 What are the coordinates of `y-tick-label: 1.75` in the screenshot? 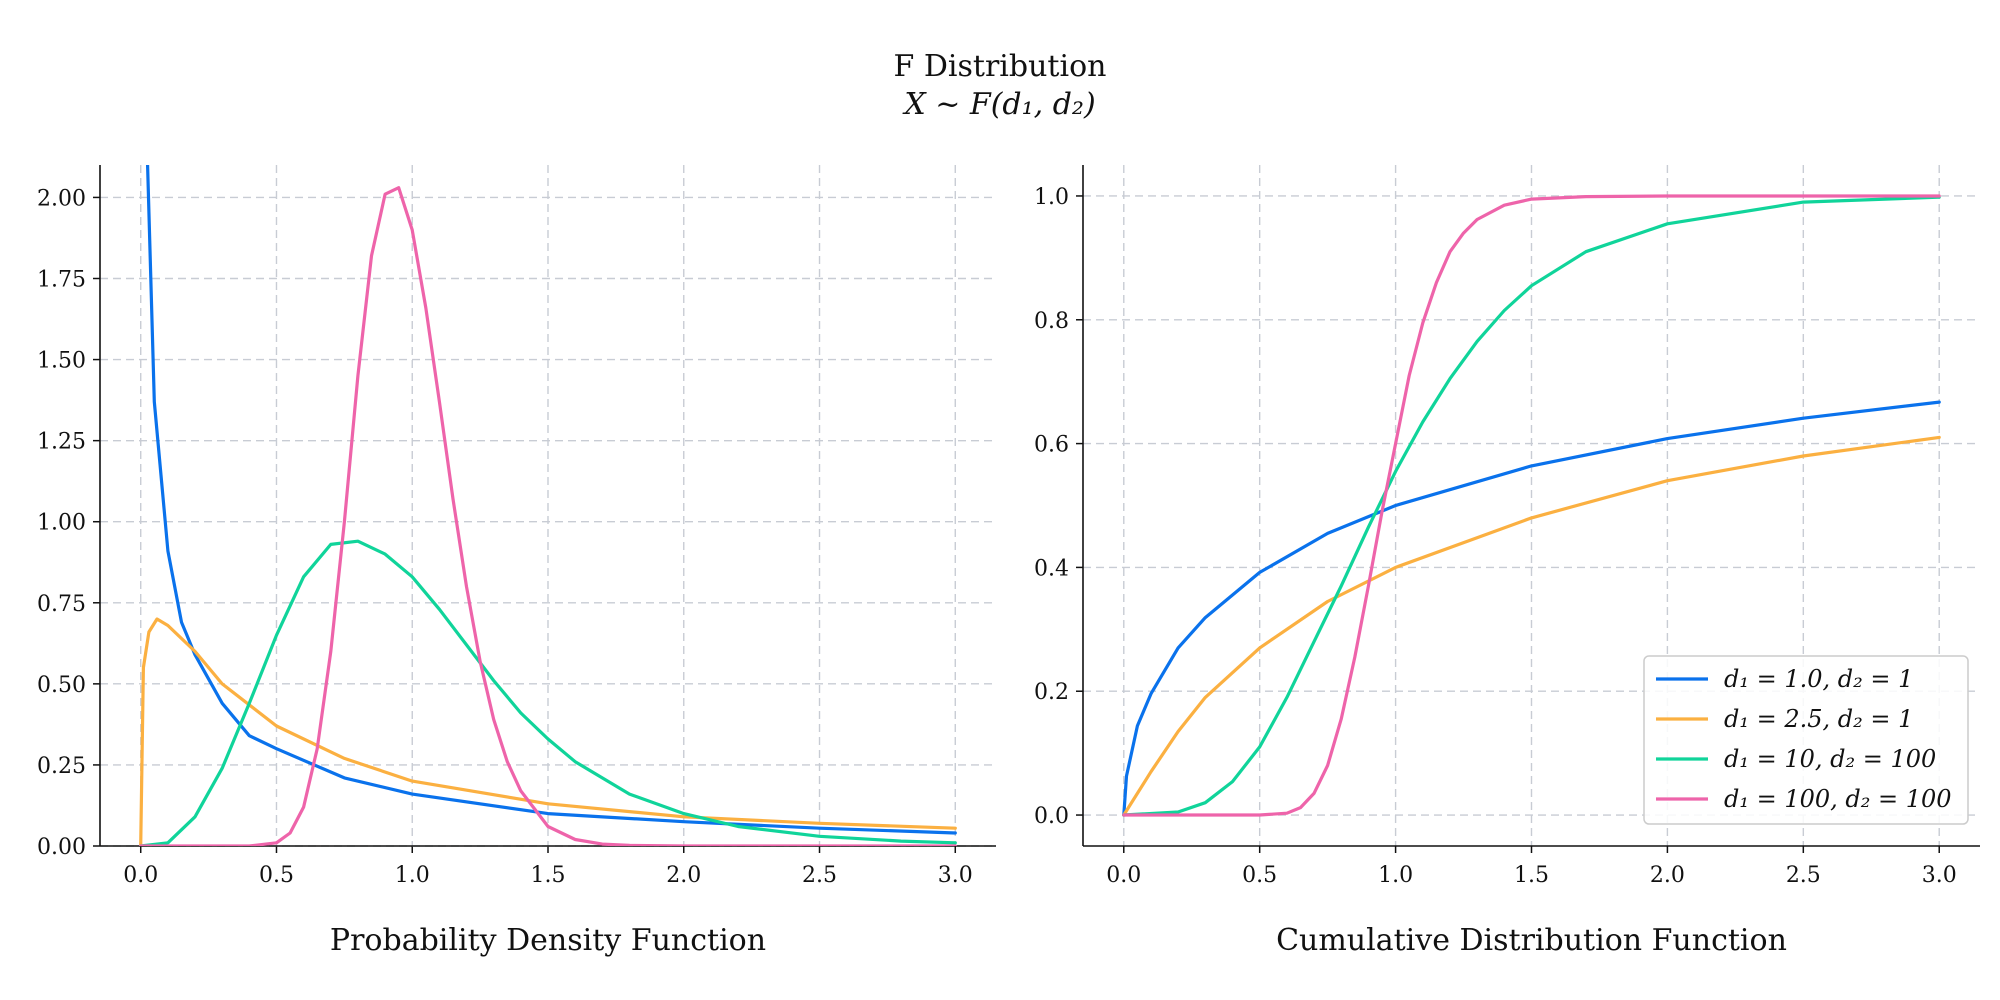 It's located at (61, 280).